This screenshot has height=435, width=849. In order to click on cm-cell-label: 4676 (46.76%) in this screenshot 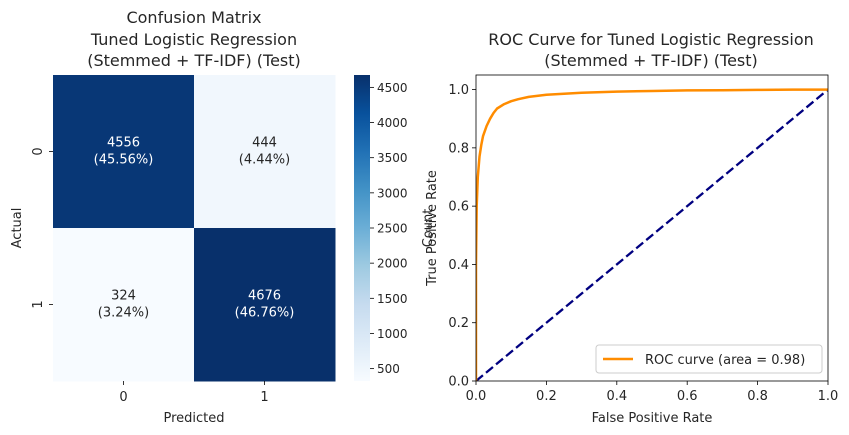, I will do `click(265, 305)`.